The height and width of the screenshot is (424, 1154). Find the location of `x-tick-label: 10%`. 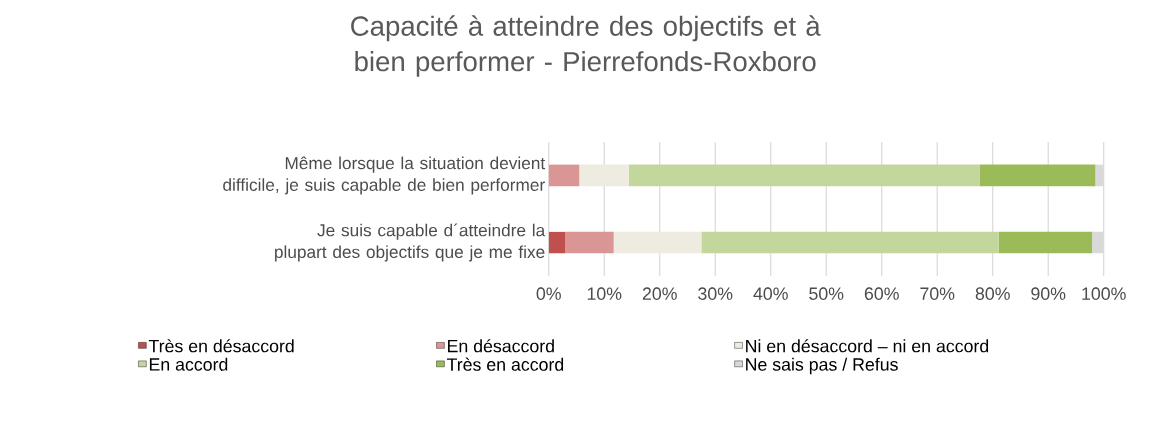

x-tick-label: 10% is located at coordinates (604, 293).